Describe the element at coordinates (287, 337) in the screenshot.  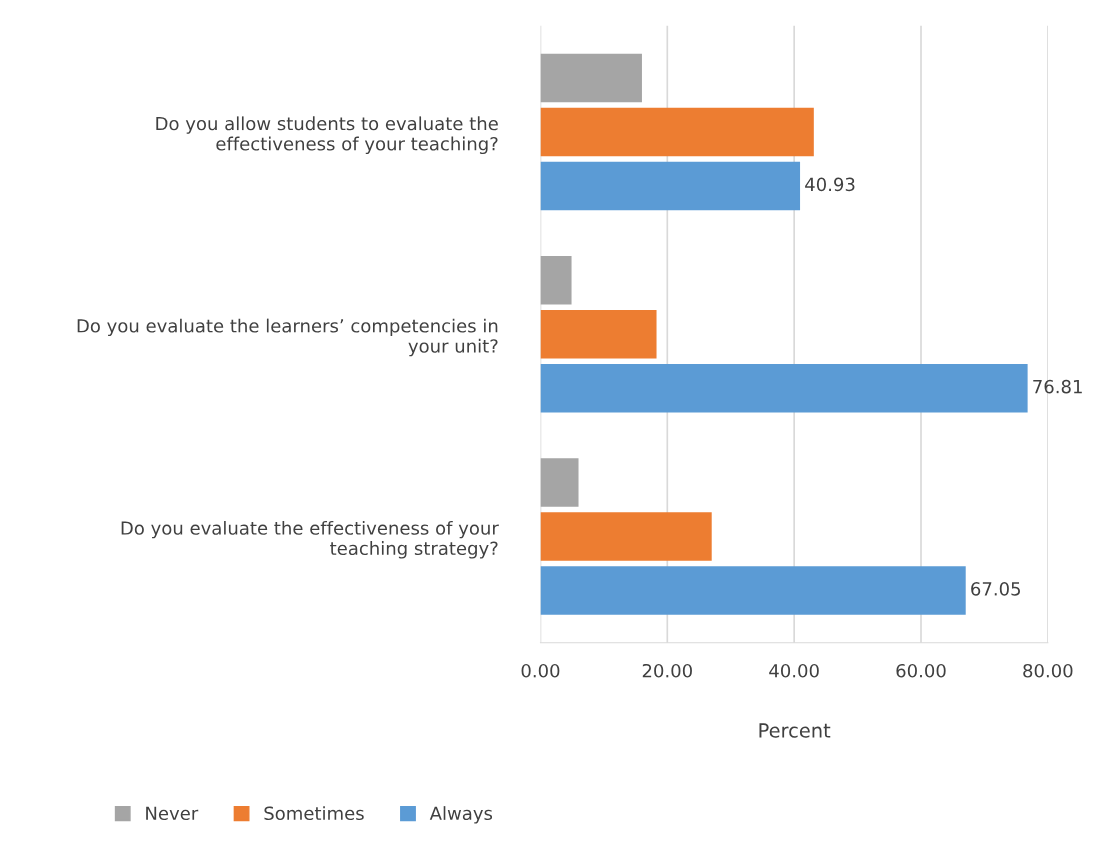
I see `y-tick-label: Do you evaluate the learners’ competencies in your unit?` at that location.